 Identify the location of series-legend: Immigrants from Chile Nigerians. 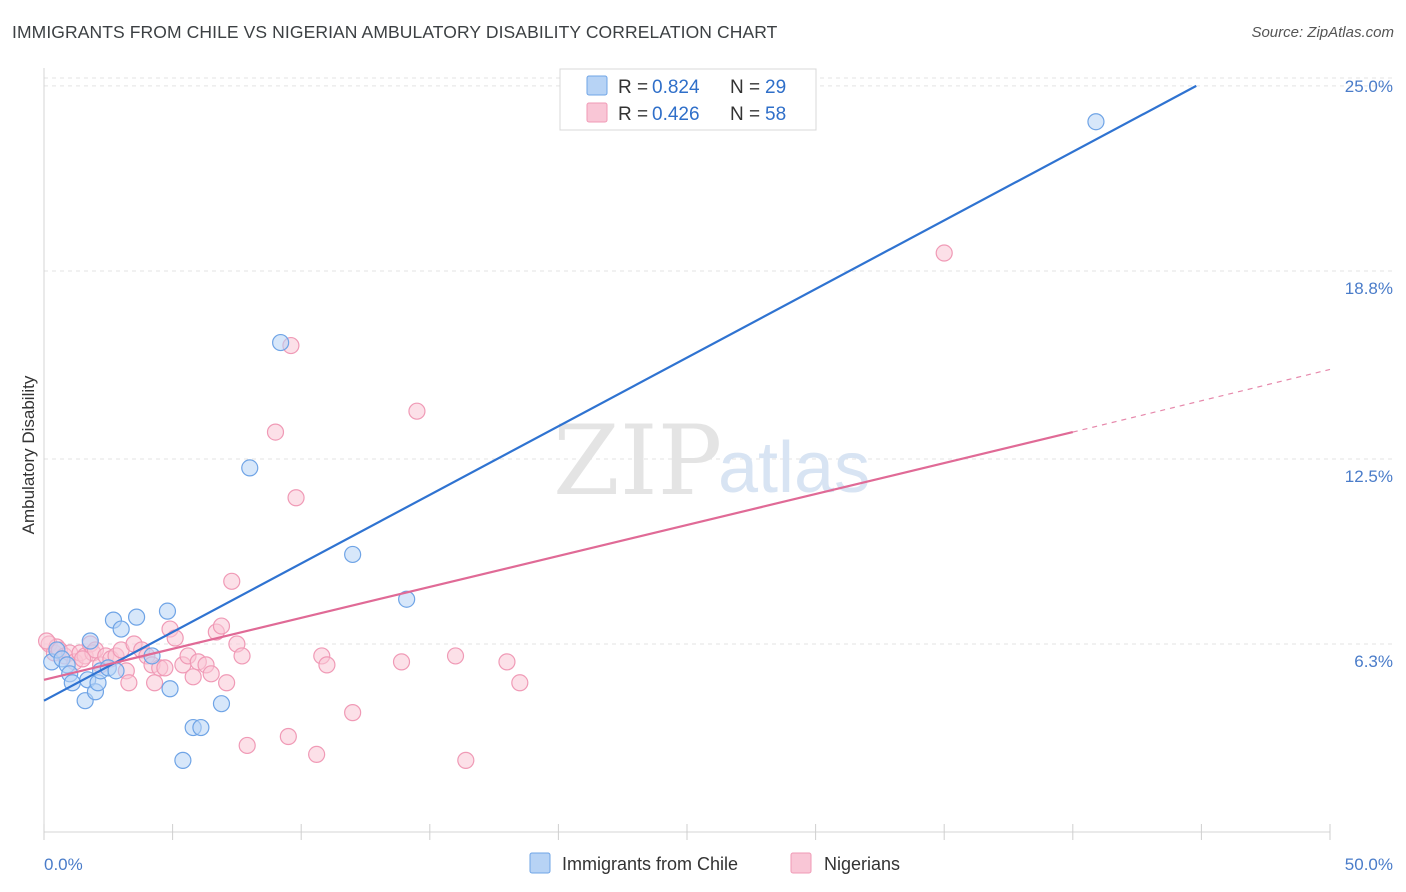
(714, 863).